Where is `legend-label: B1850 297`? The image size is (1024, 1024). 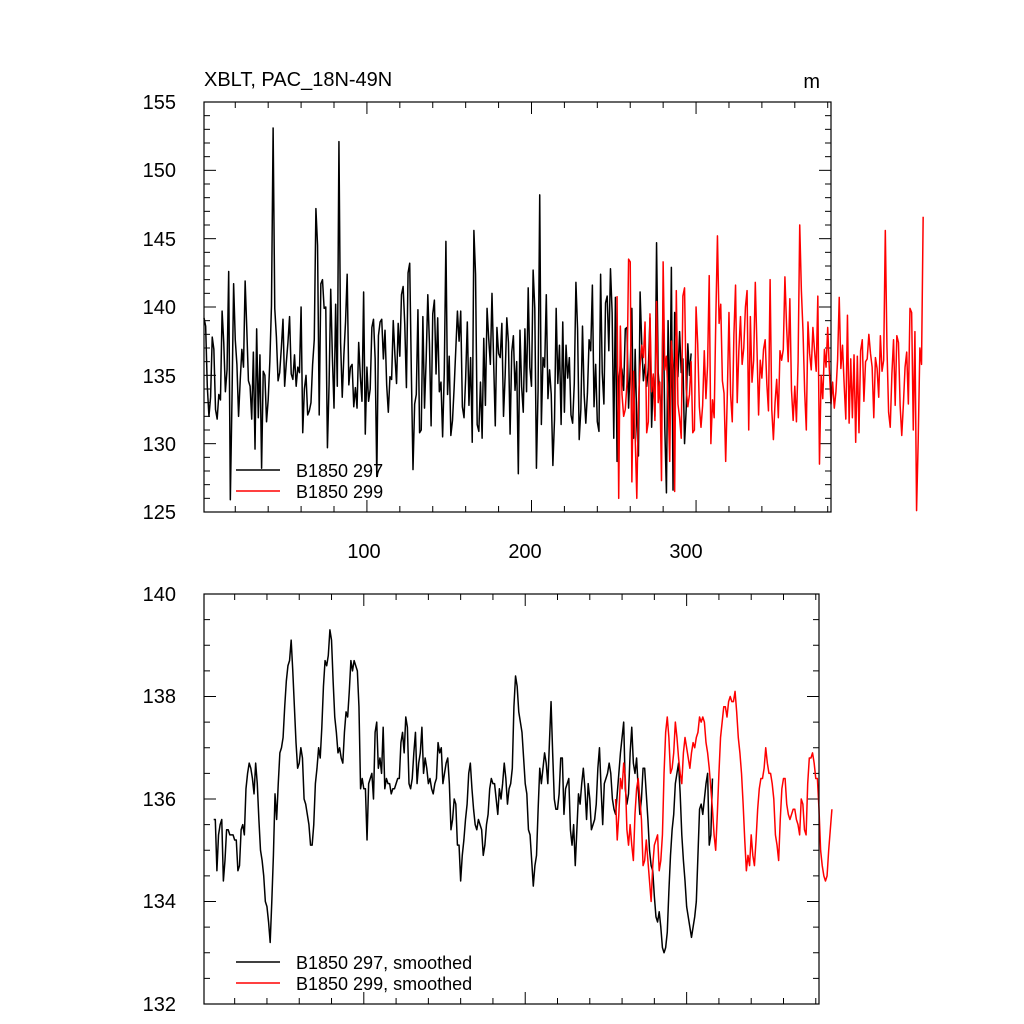 legend-label: B1850 297 is located at coordinates (339, 471).